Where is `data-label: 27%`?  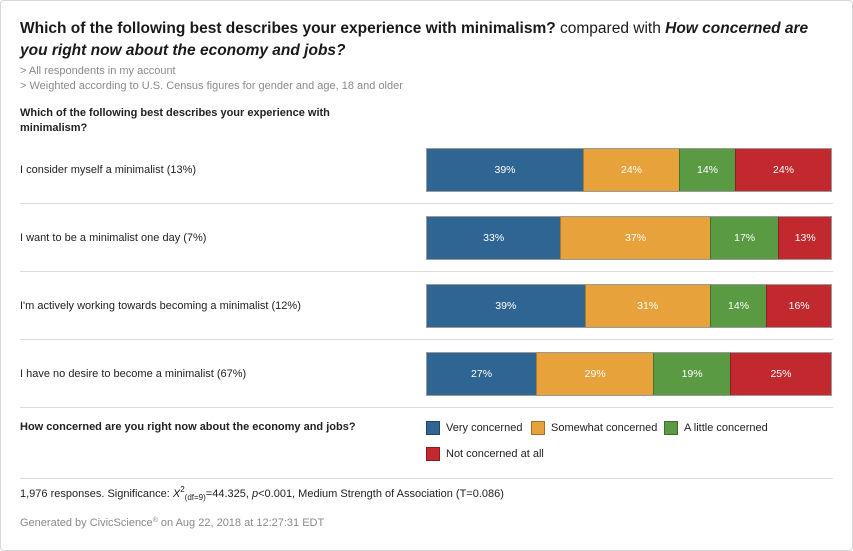 data-label: 27% is located at coordinates (482, 374).